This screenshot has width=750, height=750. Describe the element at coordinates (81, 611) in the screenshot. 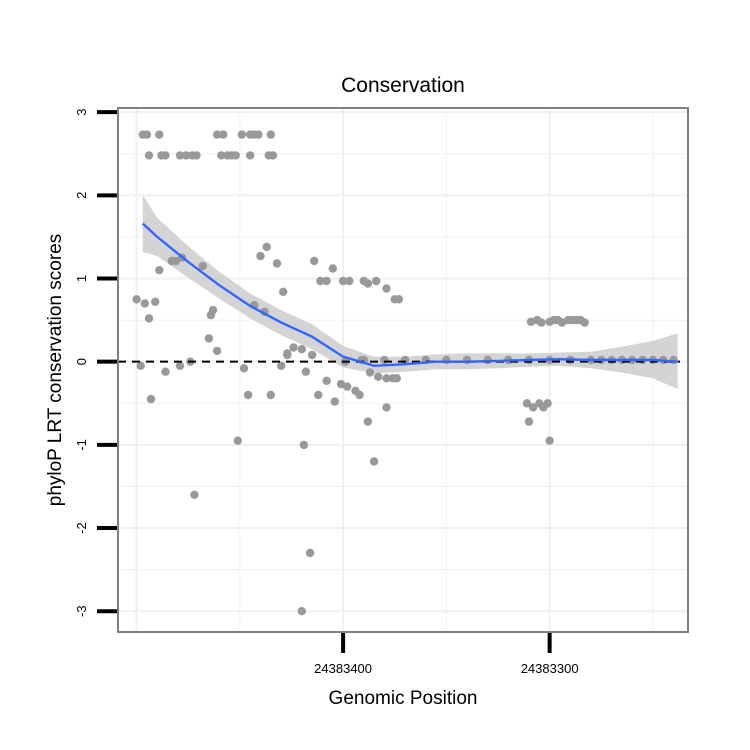

I see `y-tick-label: -3` at that location.